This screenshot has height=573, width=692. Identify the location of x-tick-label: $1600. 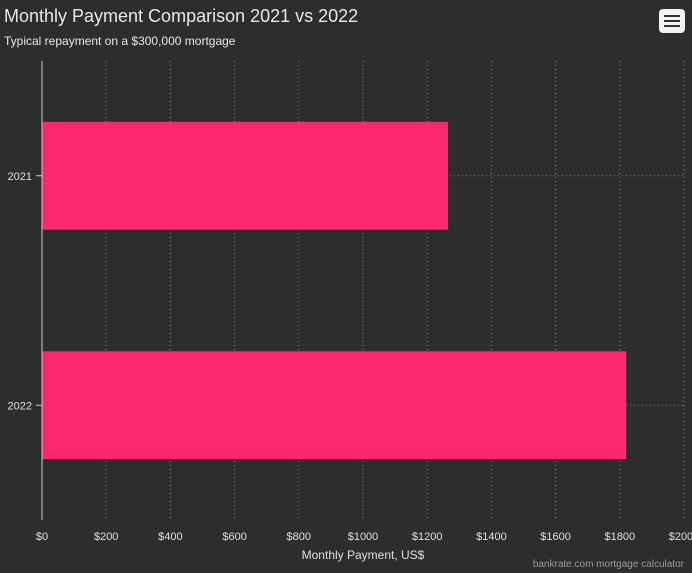
(555, 537).